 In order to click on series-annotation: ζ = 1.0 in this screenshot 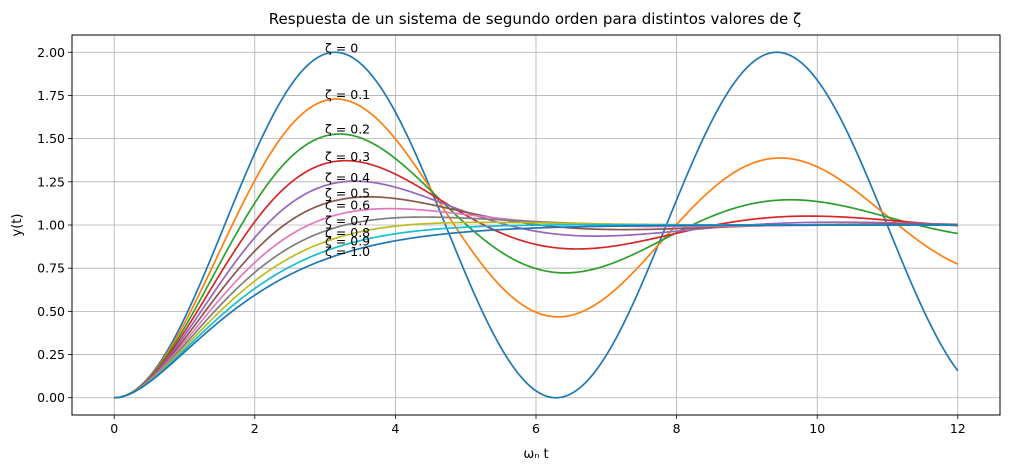, I will do `click(347, 251)`.